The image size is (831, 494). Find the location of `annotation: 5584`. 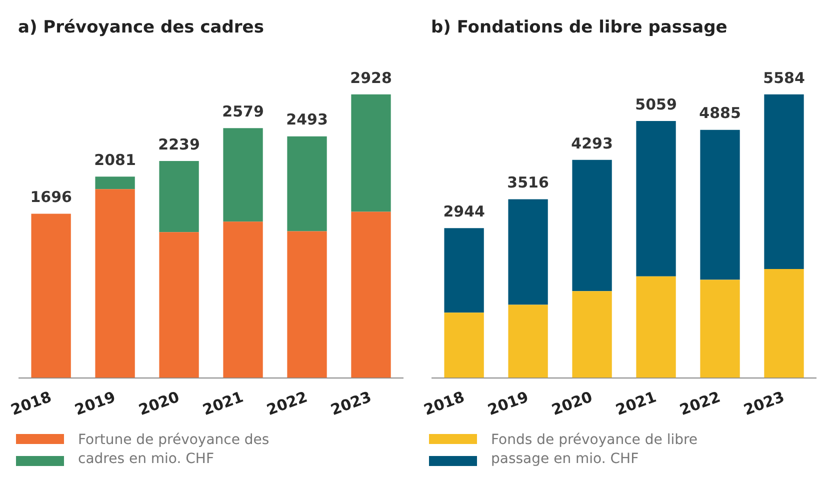

annotation: 5584 is located at coordinates (784, 77).